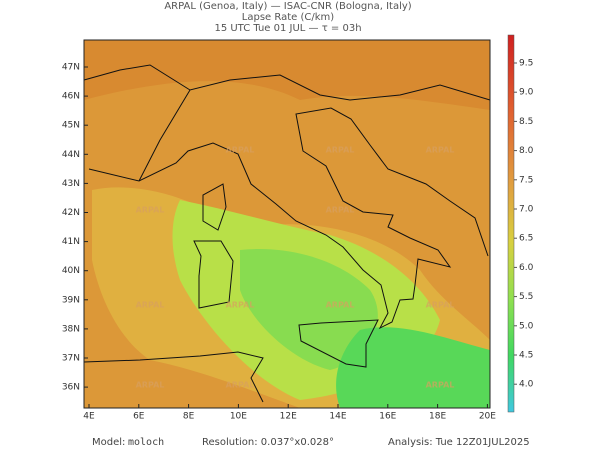  What do you see at coordinates (71, 388) in the screenshot?
I see `lat-tick-label: 36N` at bounding box center [71, 388].